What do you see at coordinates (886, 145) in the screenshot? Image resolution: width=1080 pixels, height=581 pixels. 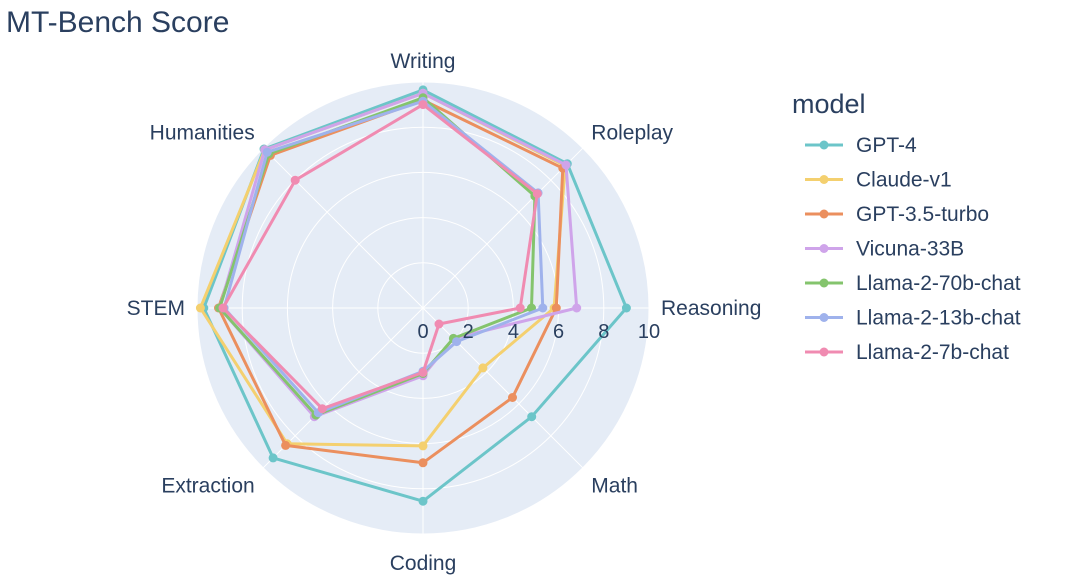 I see `legend-label: GPT-4` at bounding box center [886, 145].